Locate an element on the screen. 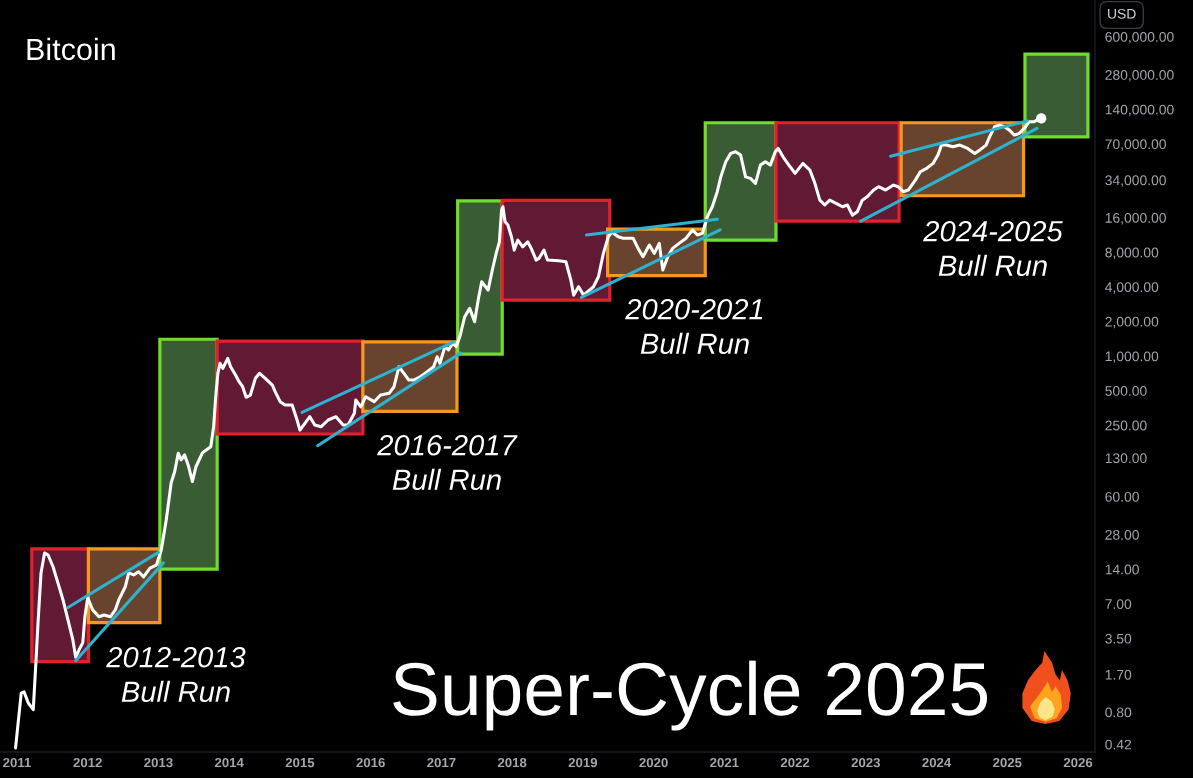 The image size is (1193, 778). x-tick-label: 2022 is located at coordinates (795, 762).